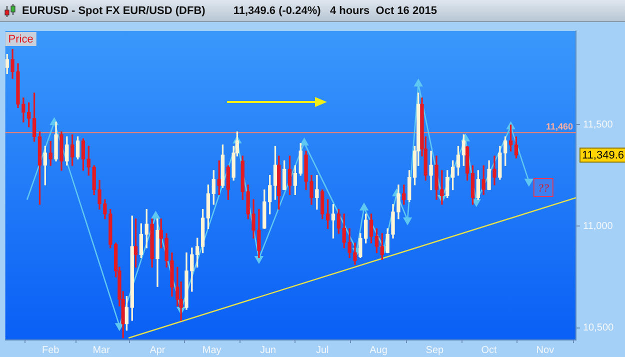  I want to click on x-tick-label: Nov, so click(545, 350).